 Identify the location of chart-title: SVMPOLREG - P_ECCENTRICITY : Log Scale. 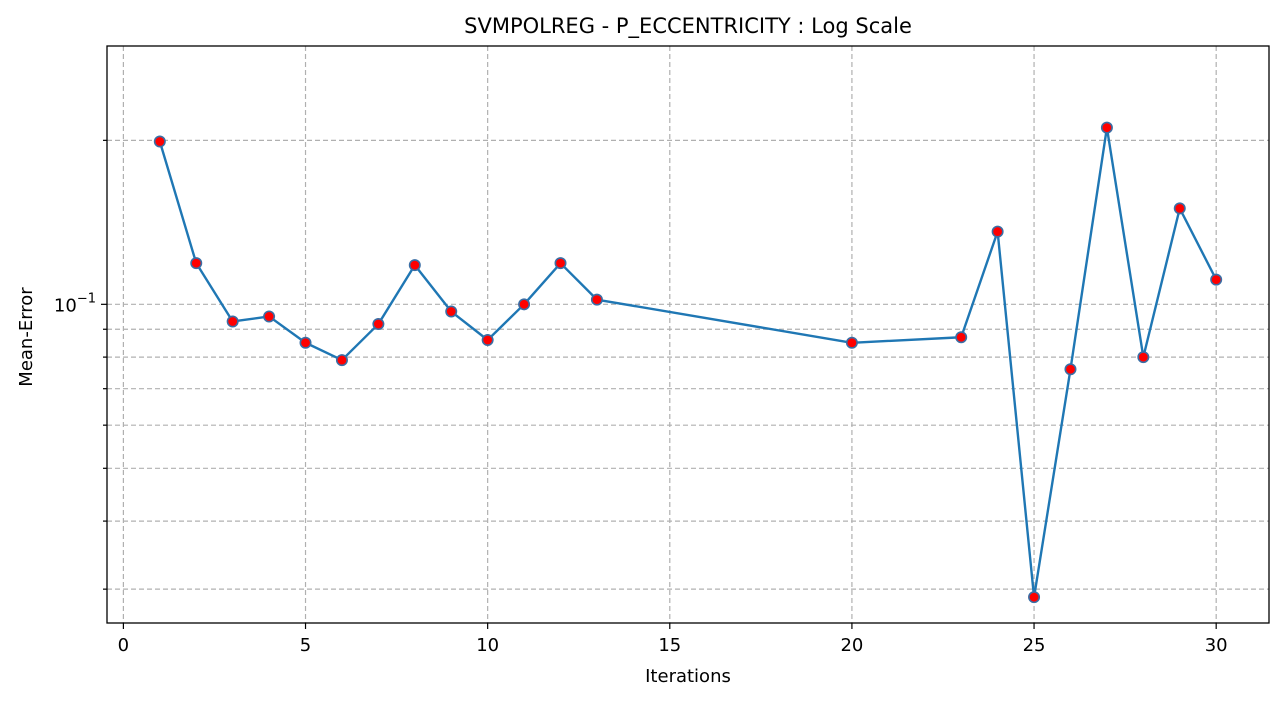
(688, 26).